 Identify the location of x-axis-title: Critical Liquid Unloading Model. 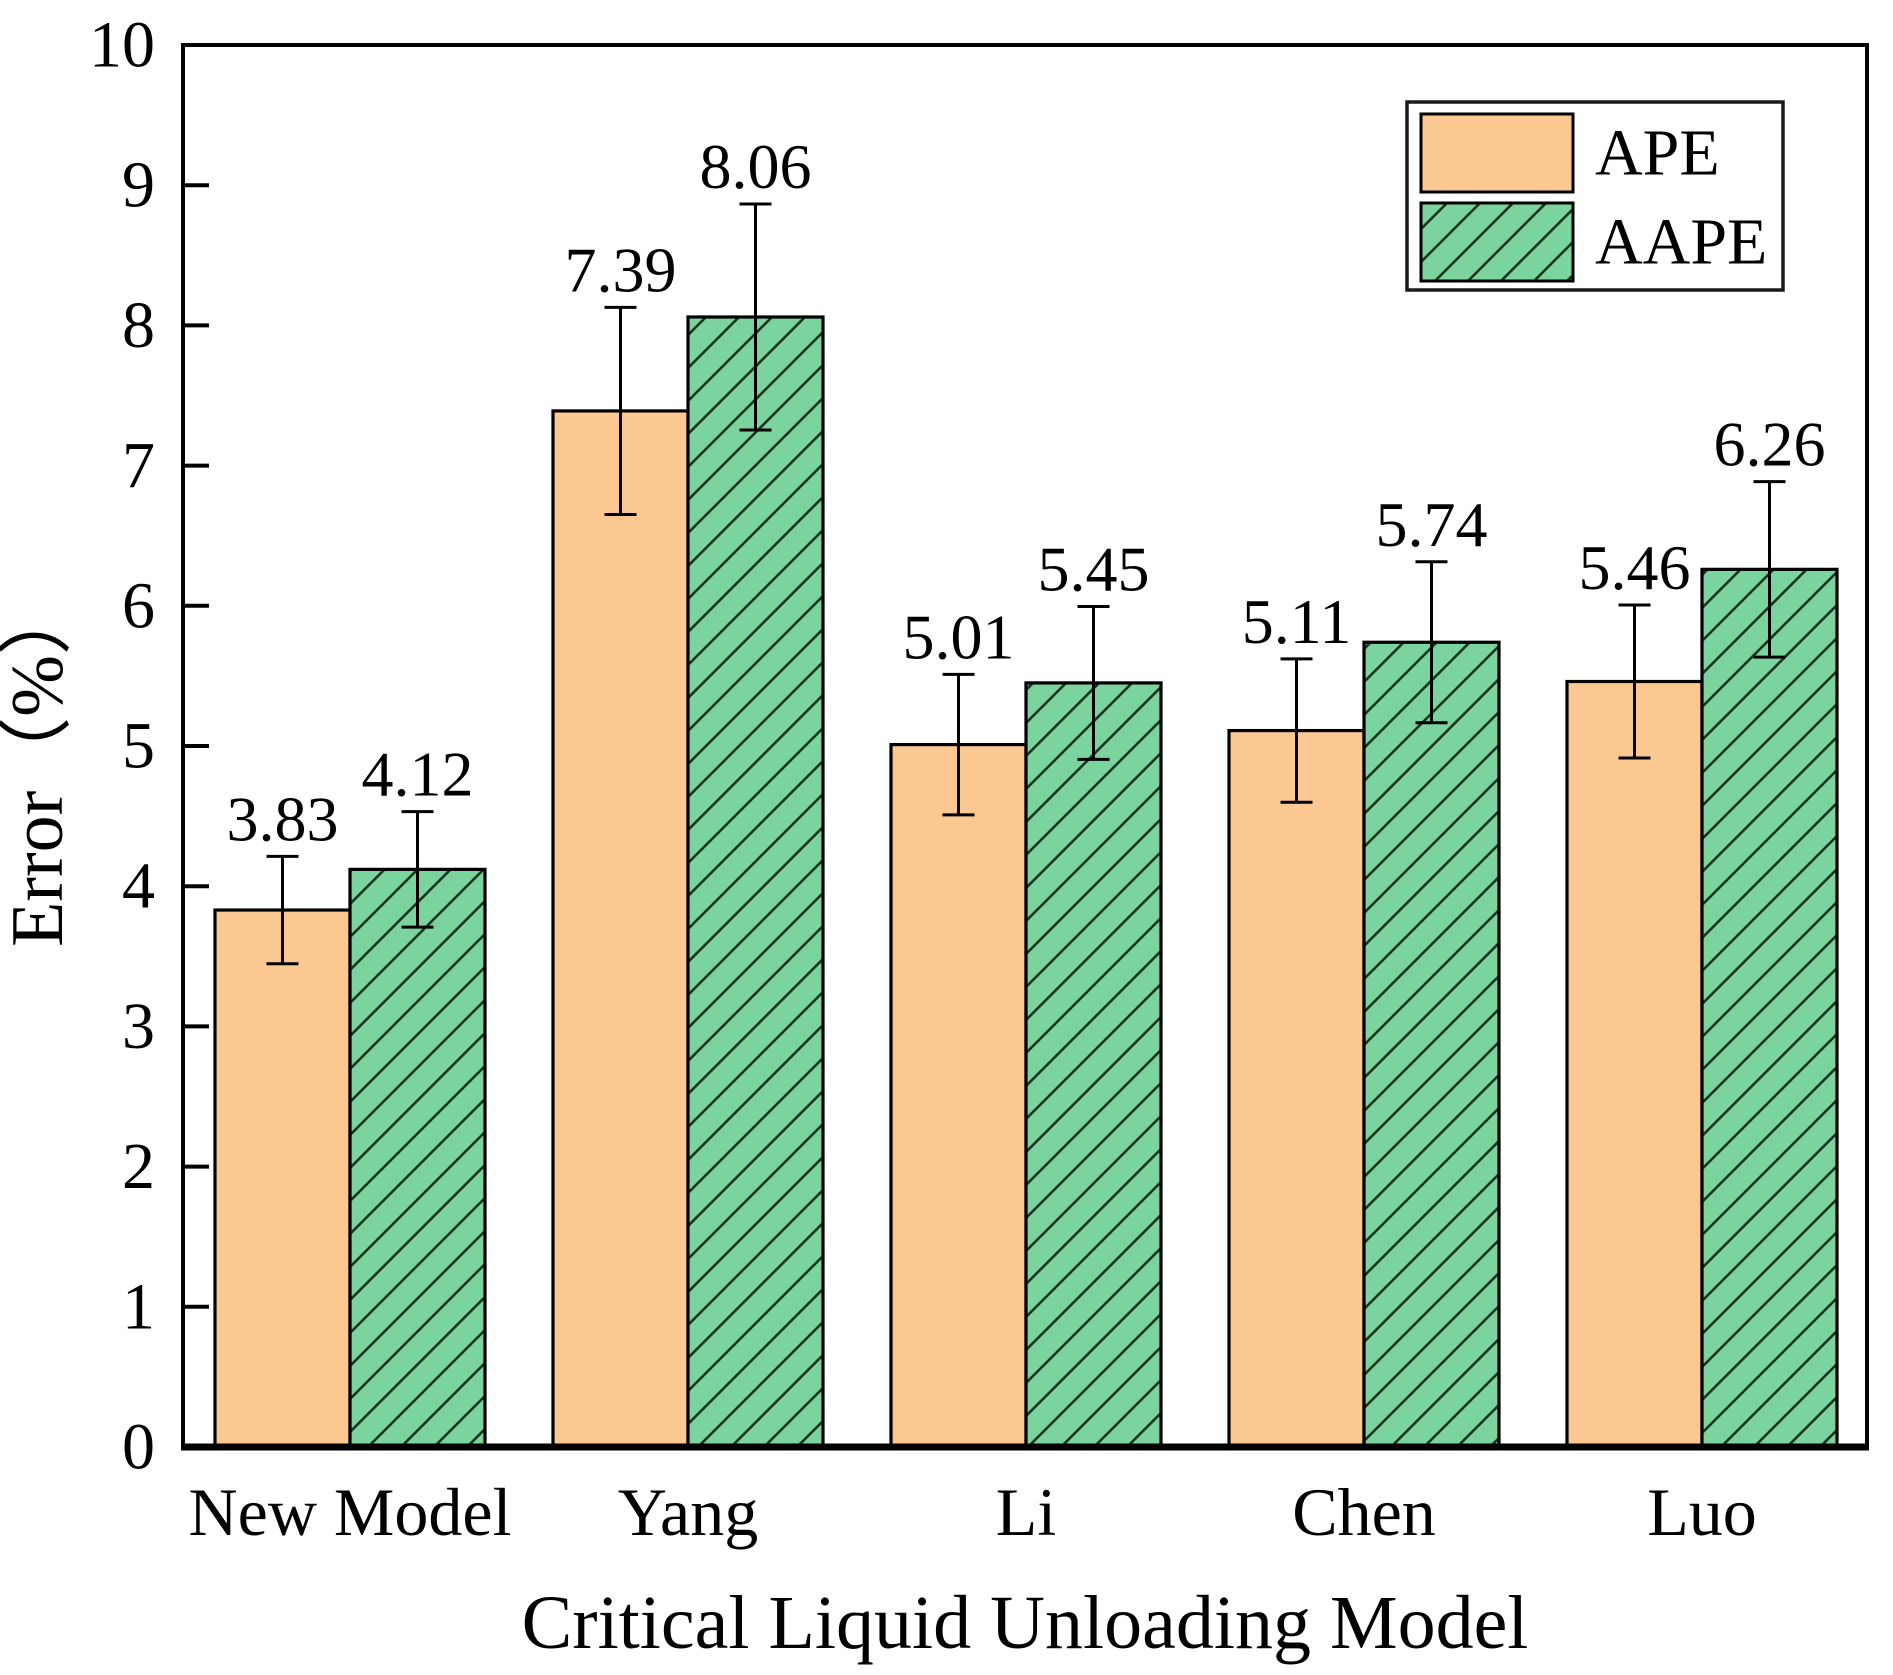
(1025, 1623).